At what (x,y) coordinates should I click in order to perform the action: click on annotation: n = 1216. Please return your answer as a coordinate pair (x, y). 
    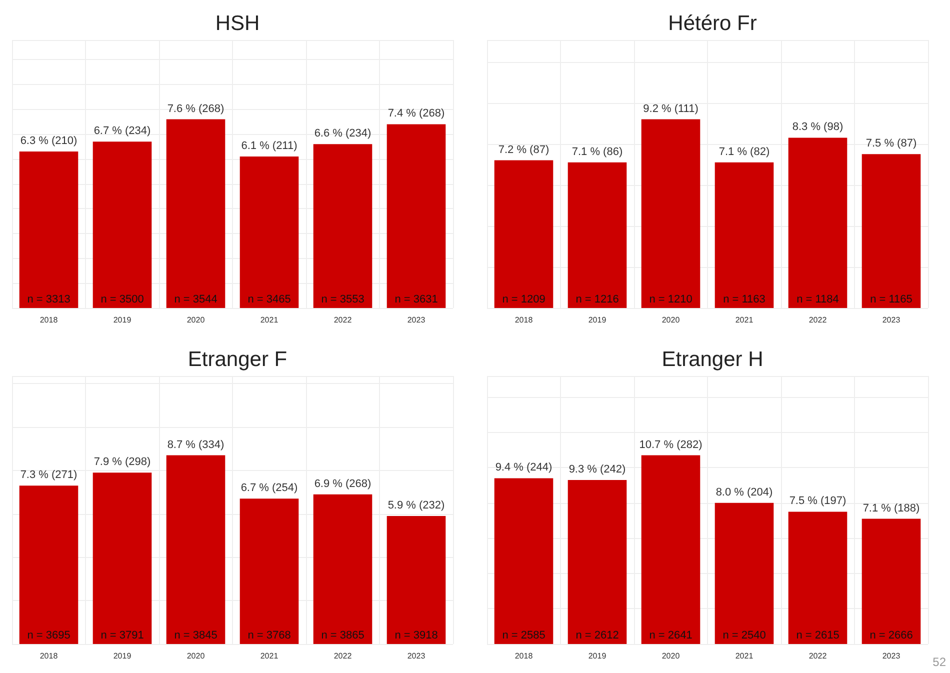
    Looking at the image, I should click on (597, 300).